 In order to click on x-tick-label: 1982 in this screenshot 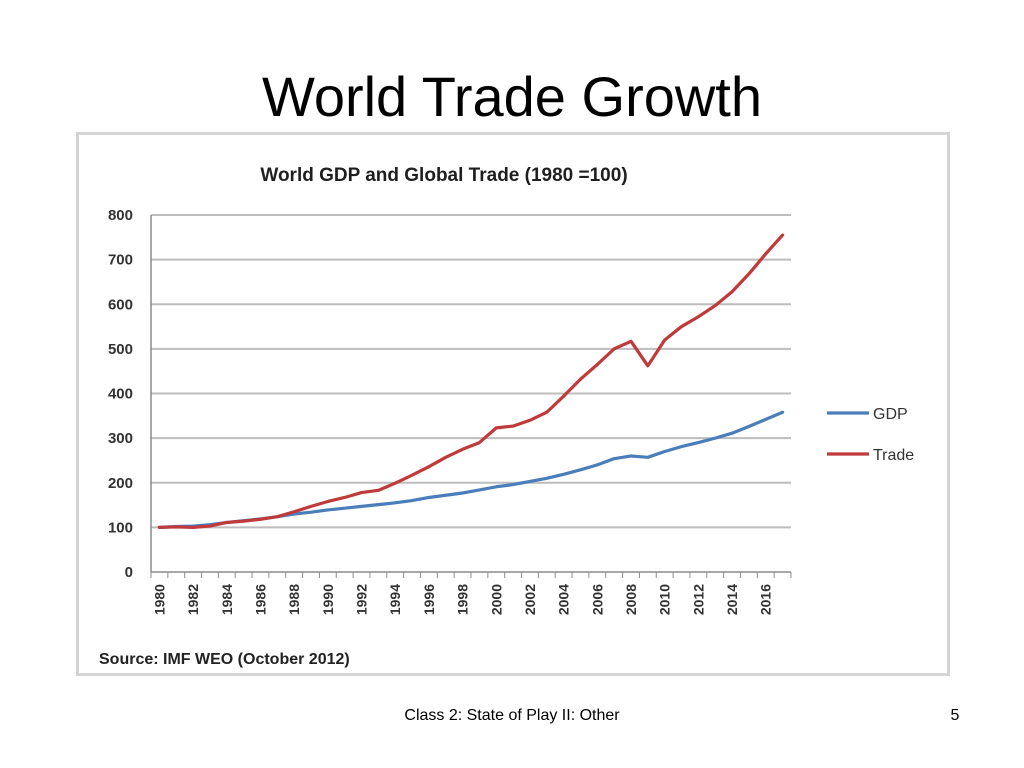, I will do `click(193, 599)`.